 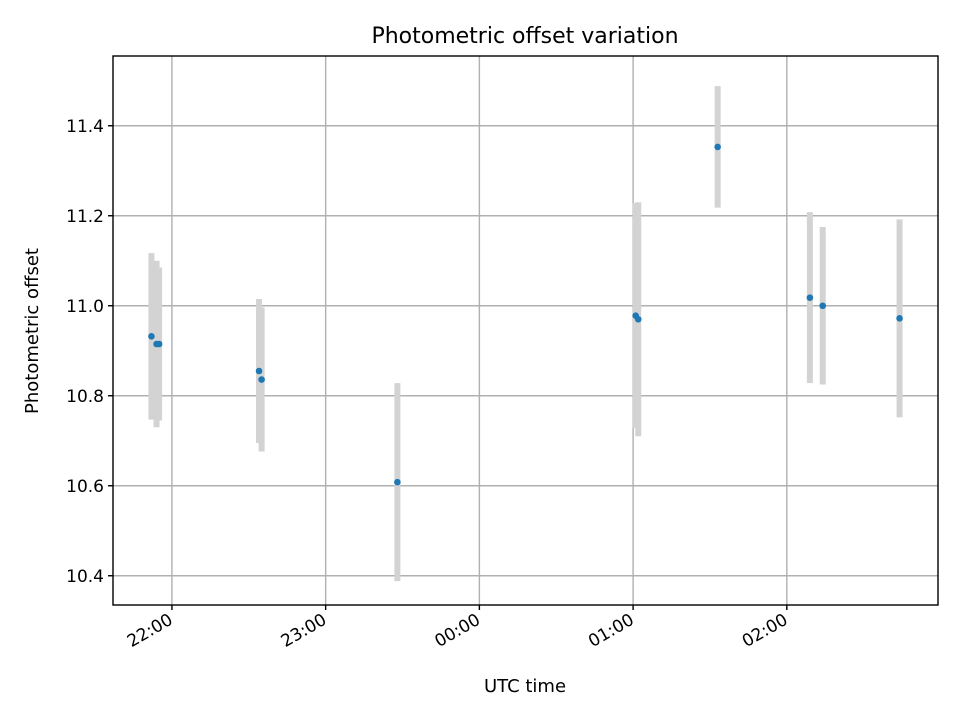 What do you see at coordinates (765, 631) in the screenshot?
I see `x-tick-label: 02:00` at bounding box center [765, 631].